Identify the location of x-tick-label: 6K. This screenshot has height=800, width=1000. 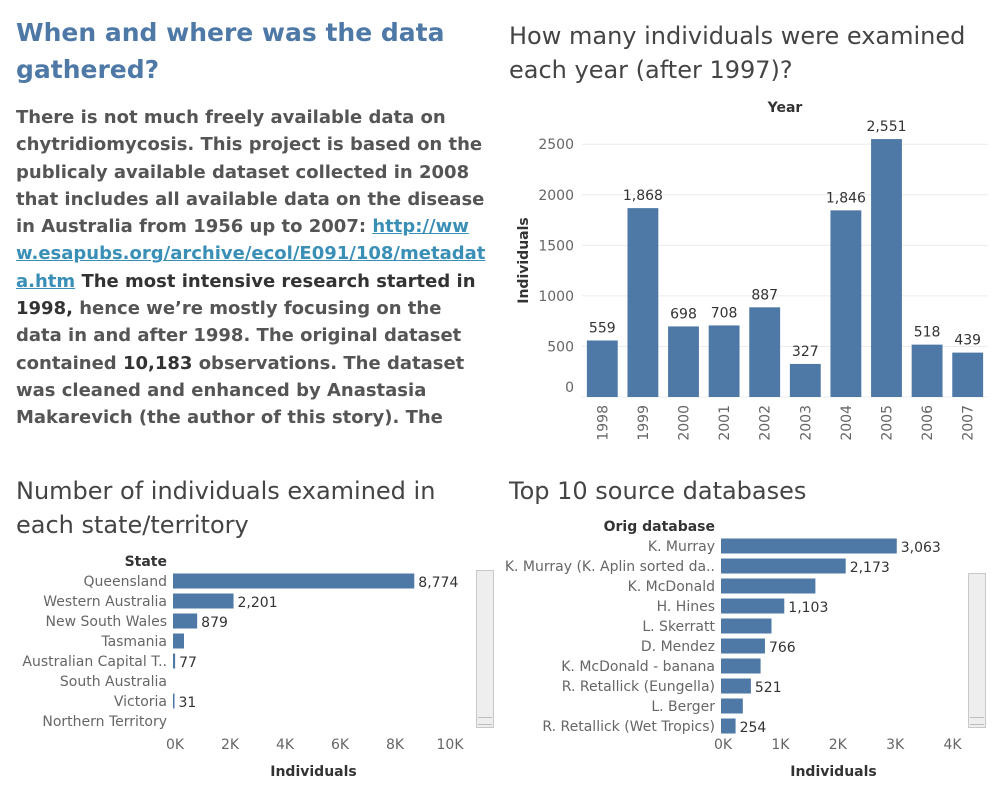
(340, 745).